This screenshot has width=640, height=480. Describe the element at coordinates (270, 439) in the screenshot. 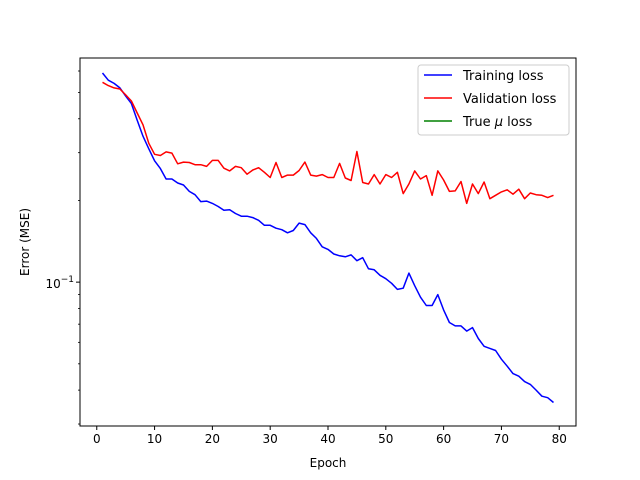

I see `x-tick-label: 30` at that location.